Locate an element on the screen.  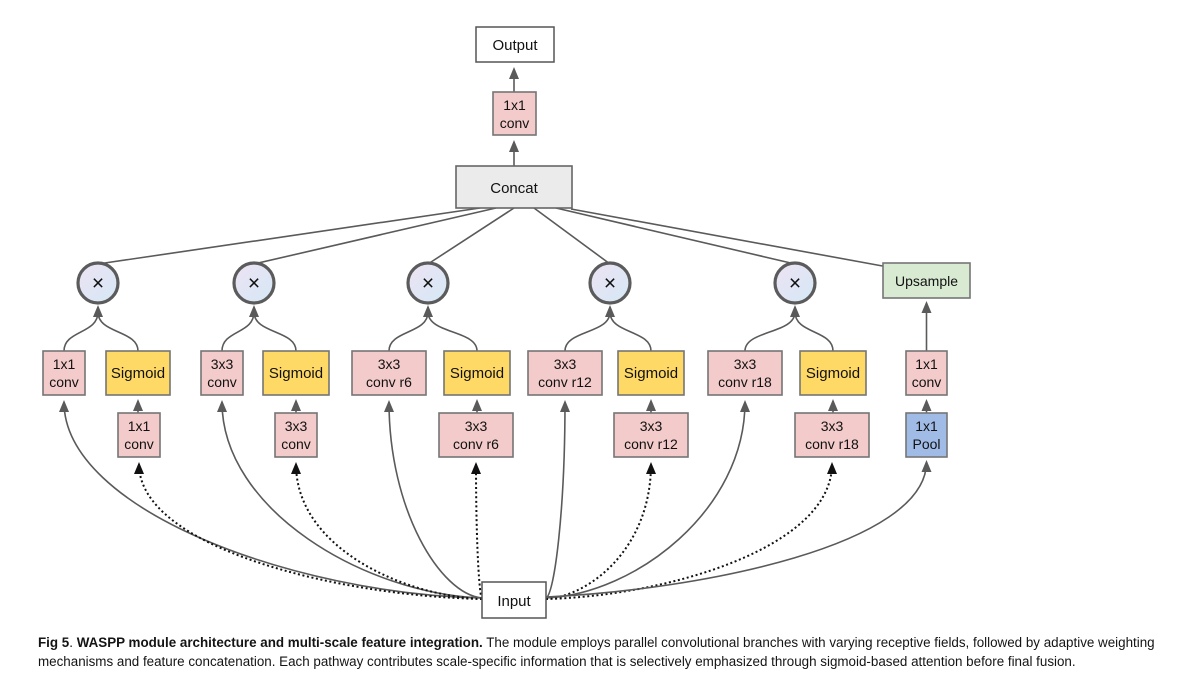
input-to-pool-edge is located at coordinates (738, 529).